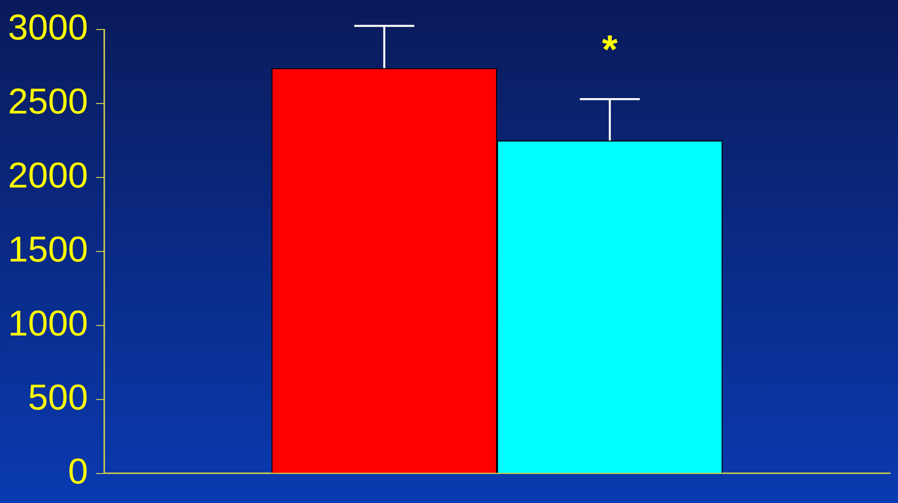 The image size is (898, 503). What do you see at coordinates (58, 397) in the screenshot?
I see `y-tick-label: 500` at bounding box center [58, 397].